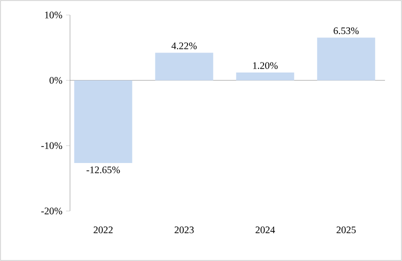 Image resolution: width=402 pixels, height=261 pixels. Describe the element at coordinates (265, 230) in the screenshot. I see `x-tick-label: 2024` at that location.